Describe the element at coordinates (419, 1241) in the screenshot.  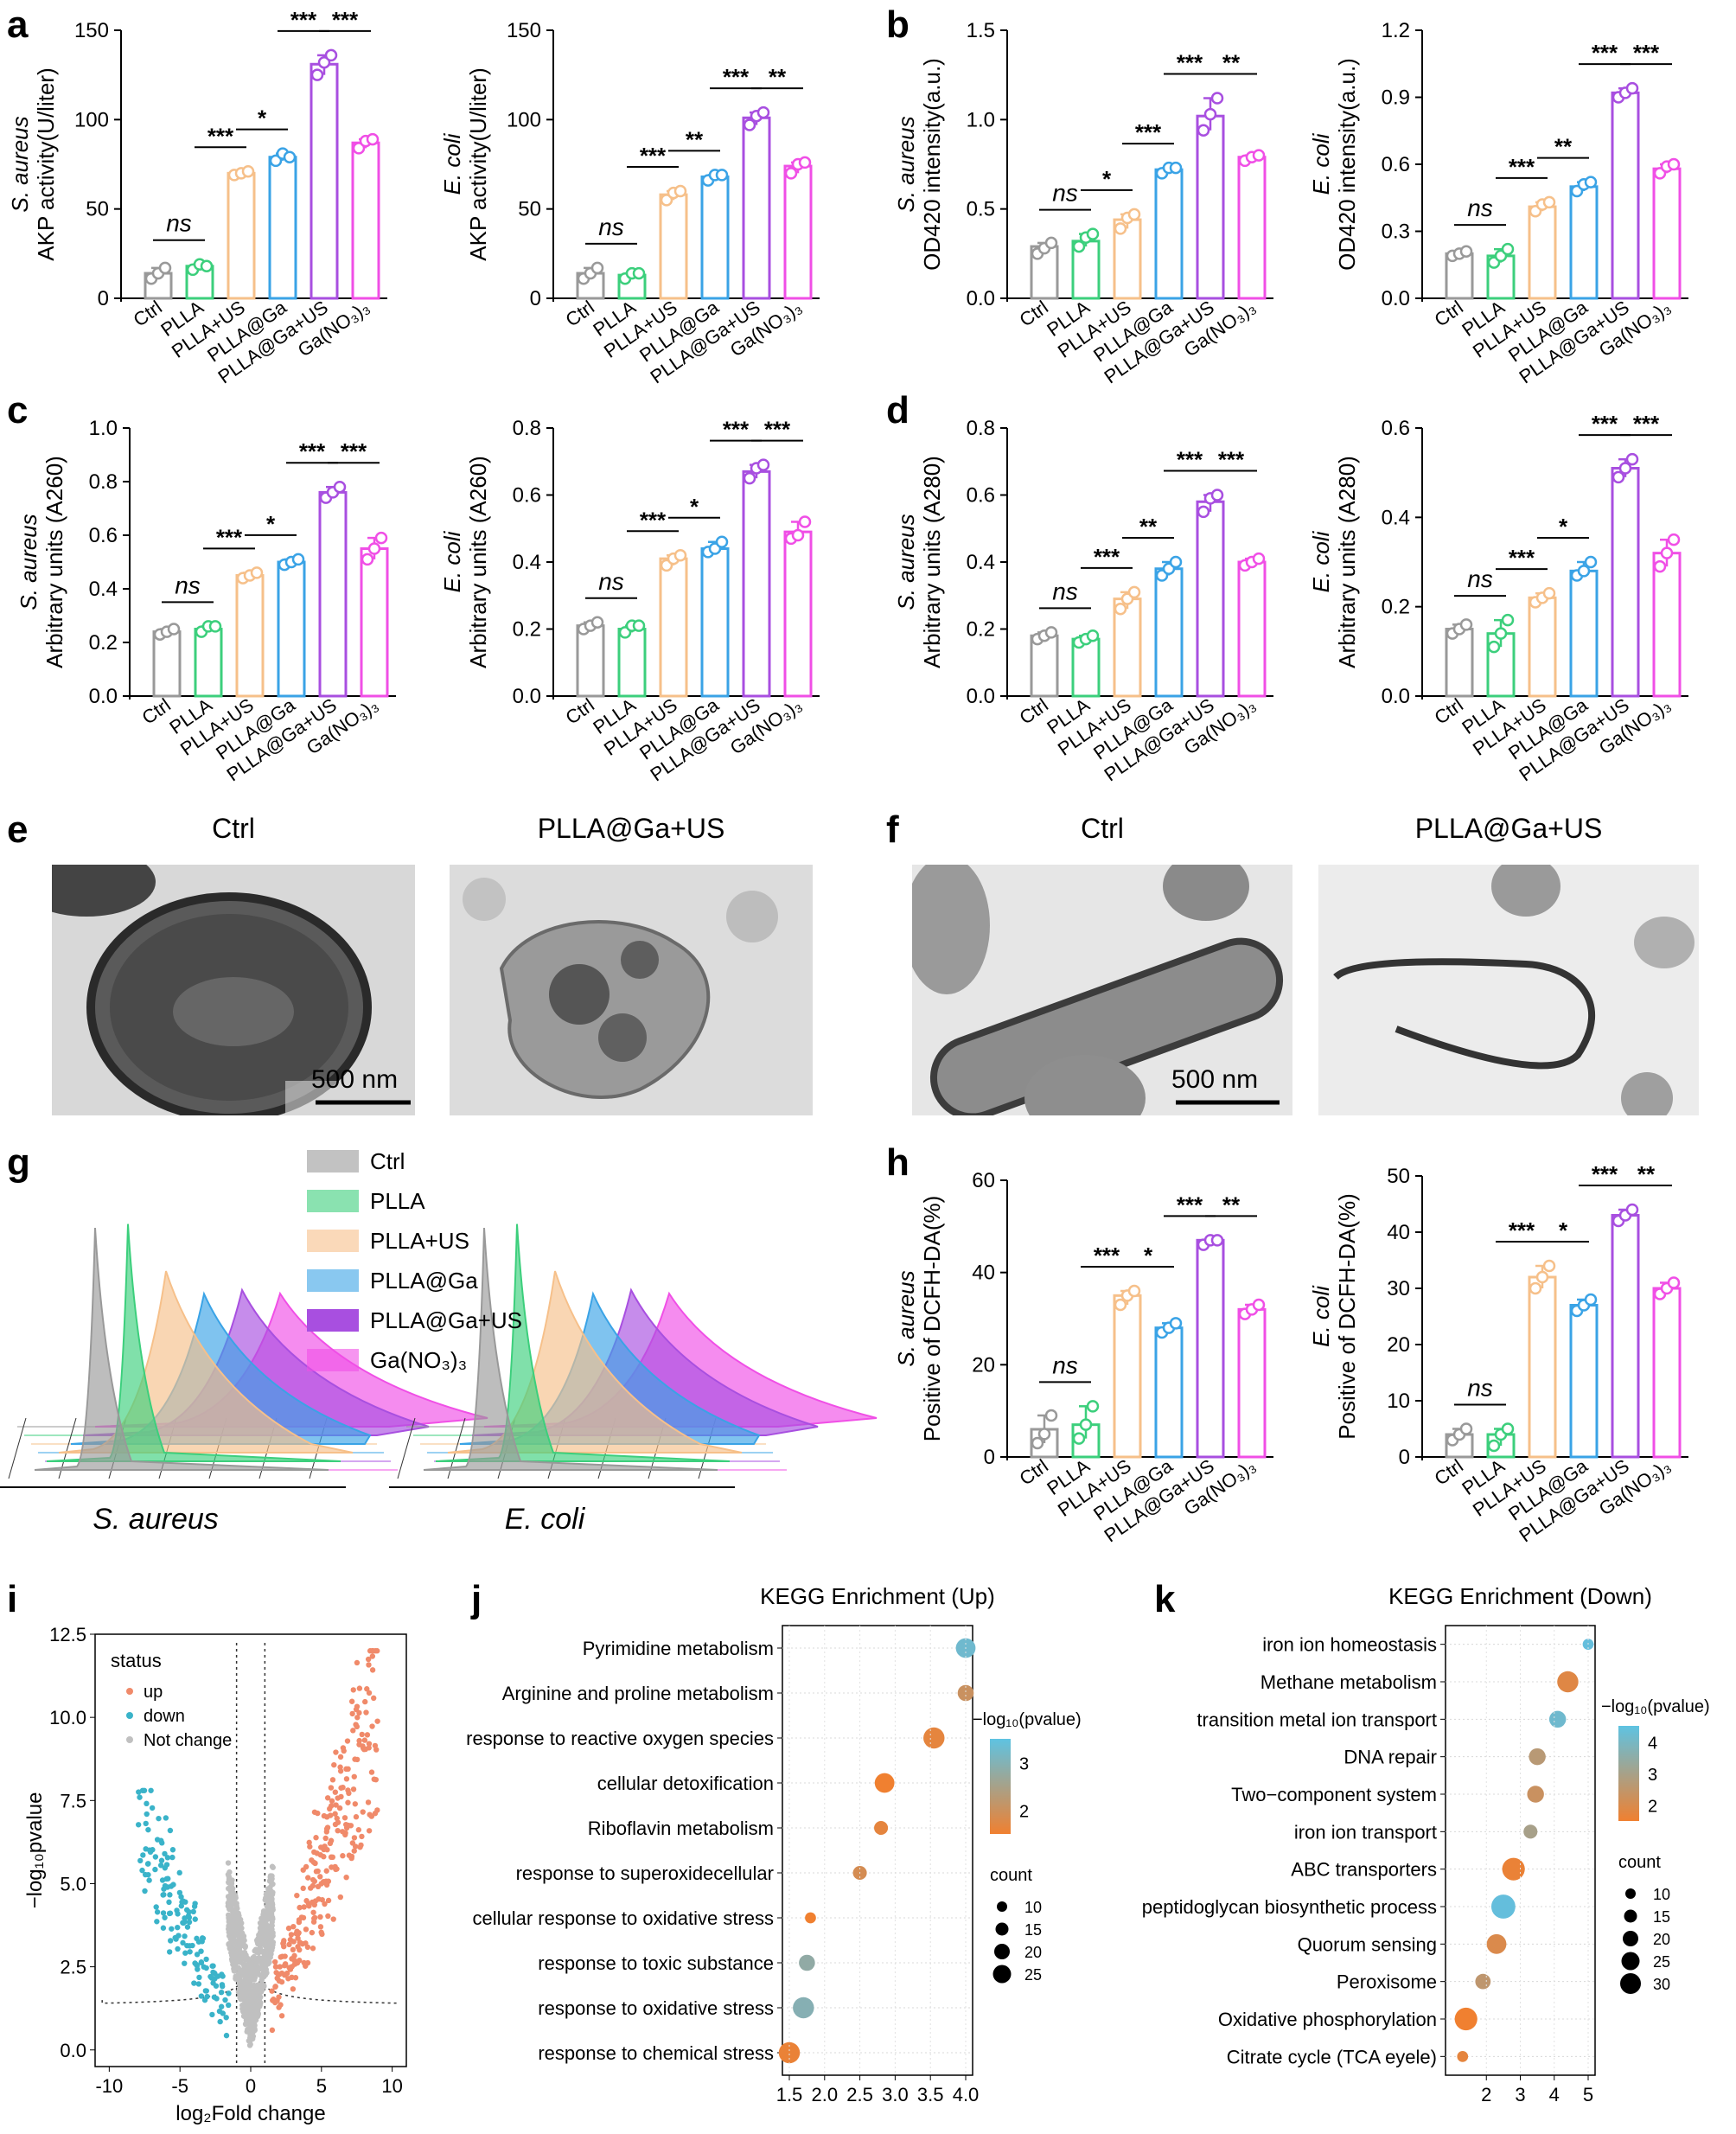
I see `hist-legend-label-2: PLLA+US` at that location.